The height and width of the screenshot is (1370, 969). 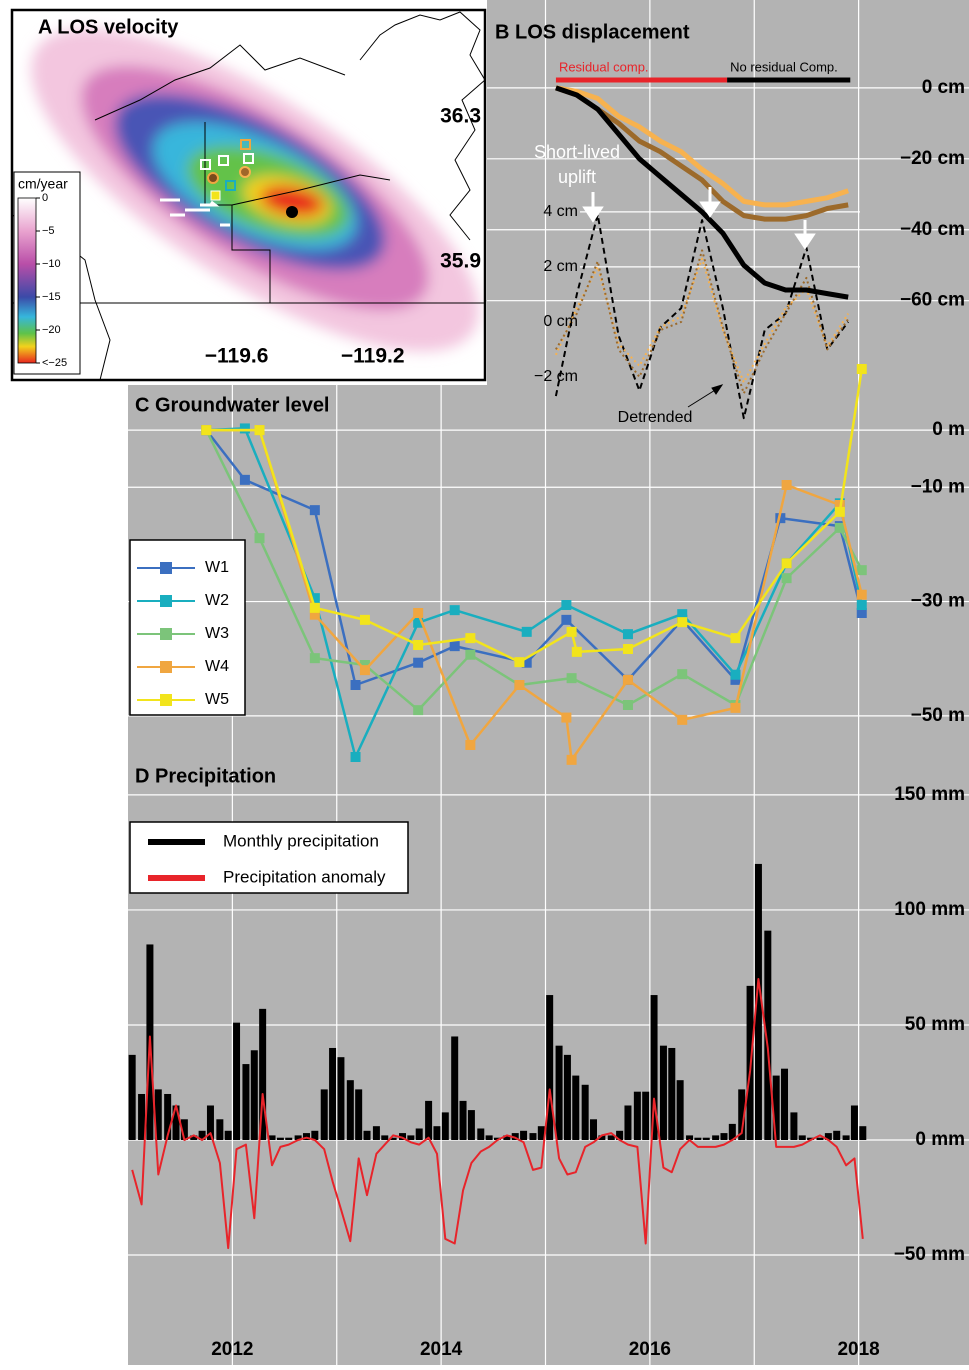 What do you see at coordinates (51, 330) in the screenshot?
I see `colorbar-tick-label: −20` at bounding box center [51, 330].